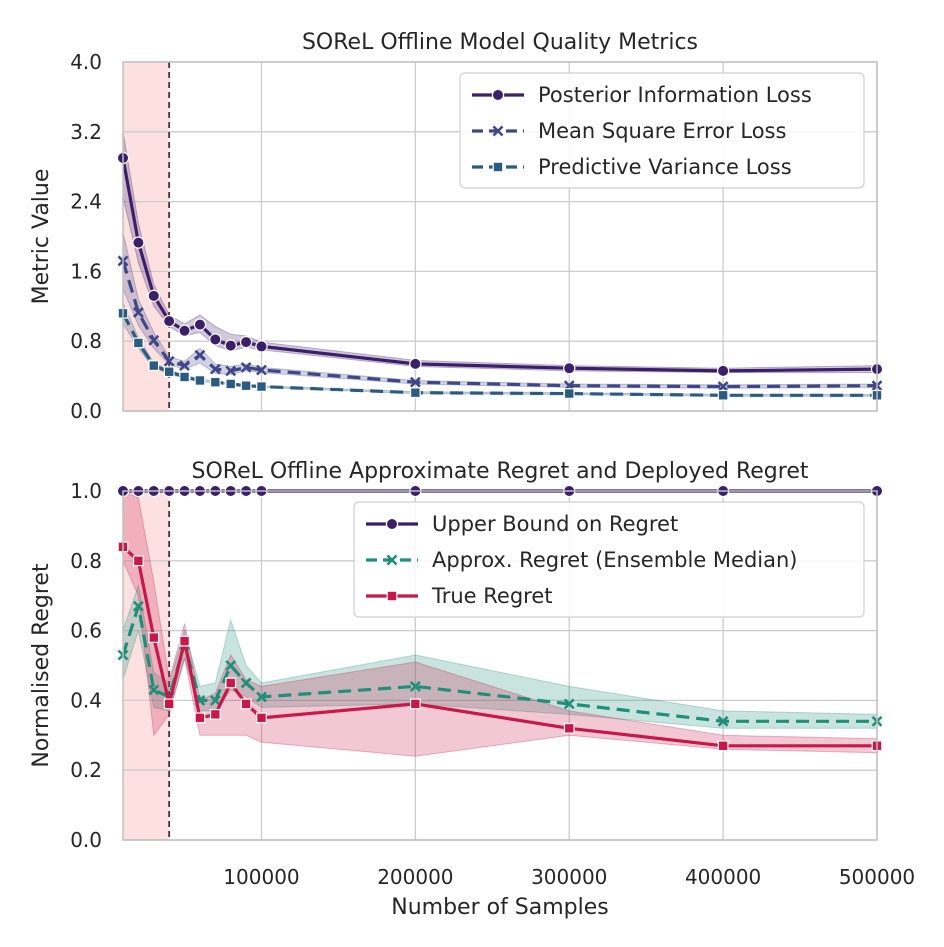 Image resolution: width=944 pixels, height=947 pixels. What do you see at coordinates (86, 631) in the screenshot?
I see `p1-y-tick-label: 0.6` at bounding box center [86, 631].